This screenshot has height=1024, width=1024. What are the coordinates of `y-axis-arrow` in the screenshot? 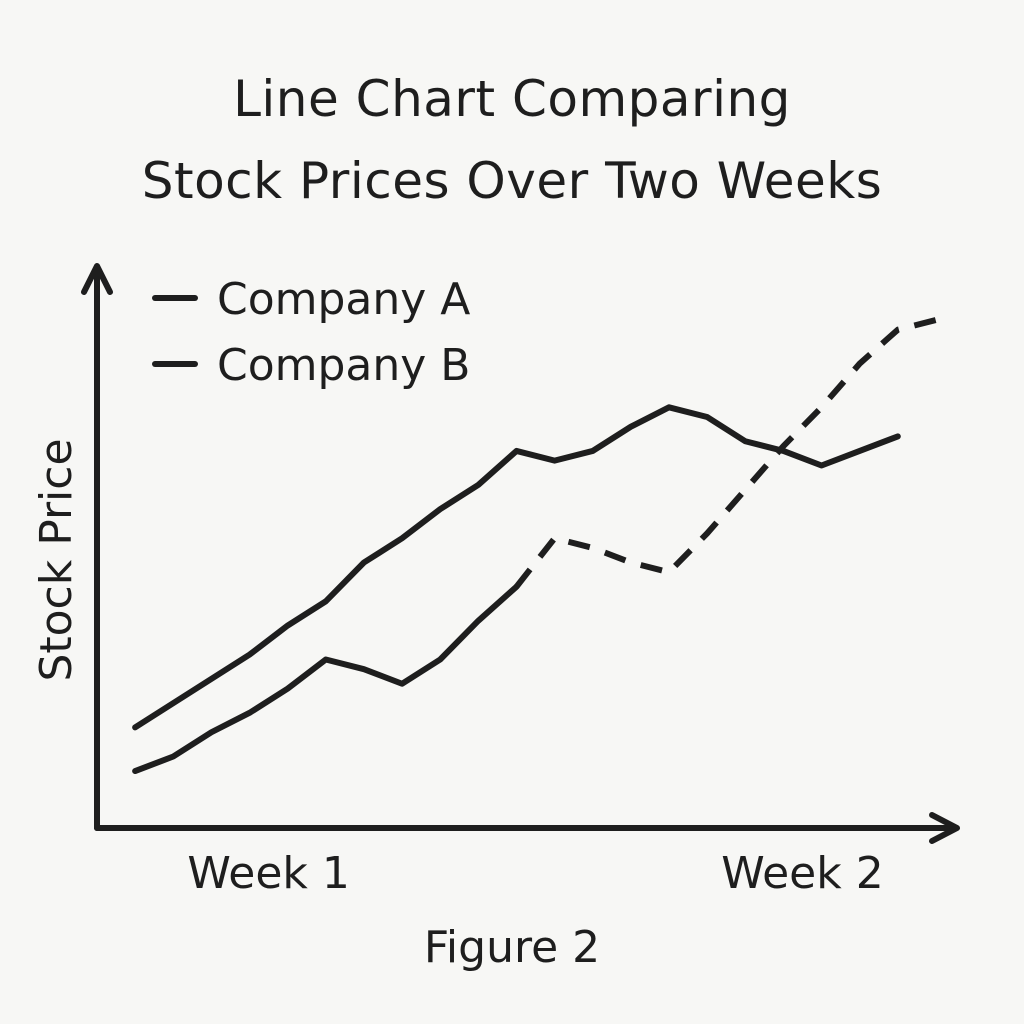 It's located at (97, 279).